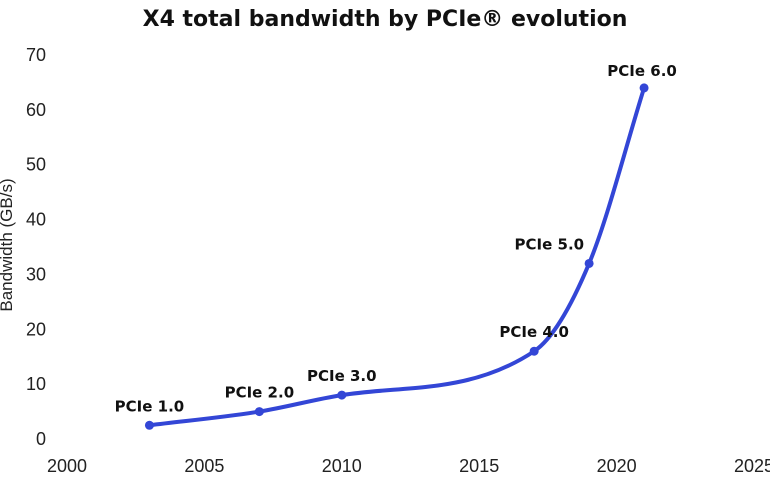 The image size is (770, 484). I want to click on x-tick-label: 2015, so click(479, 466).